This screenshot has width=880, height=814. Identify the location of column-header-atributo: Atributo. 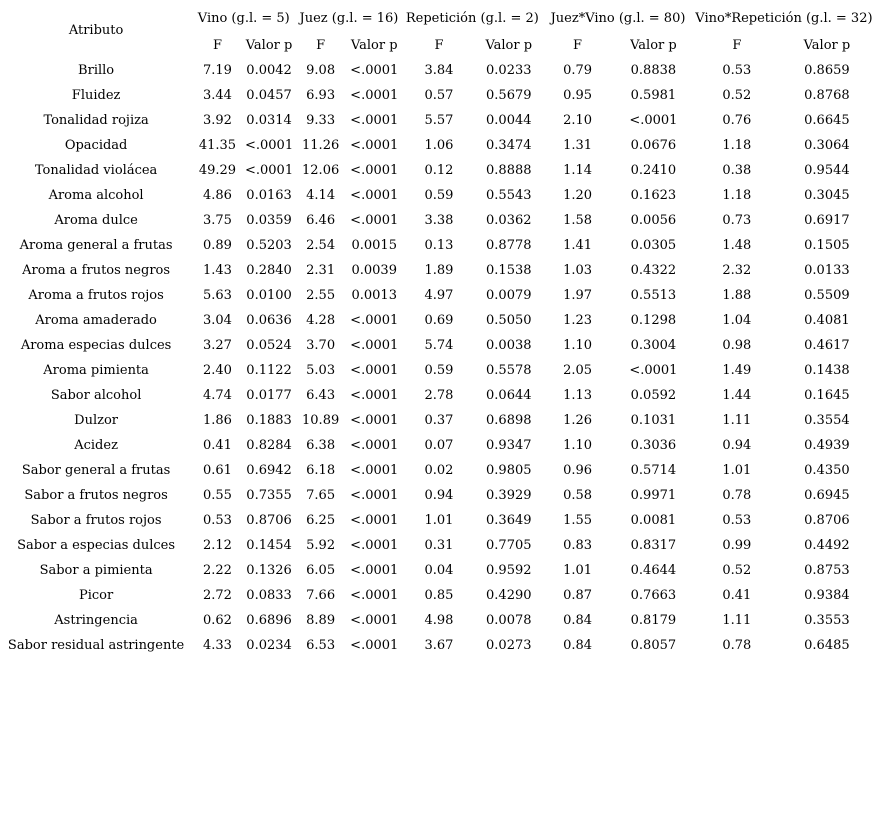
(96, 30).